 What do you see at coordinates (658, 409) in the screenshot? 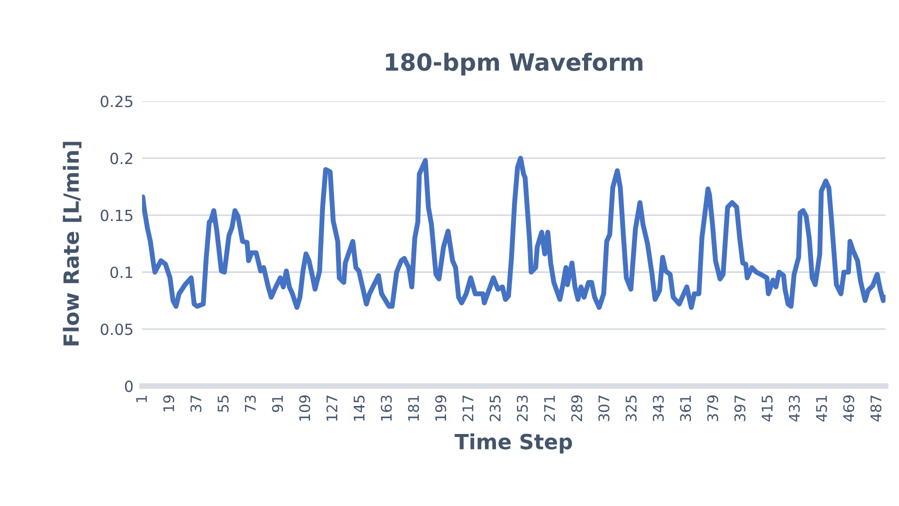
I see `x-tick-label: 343` at bounding box center [658, 409].